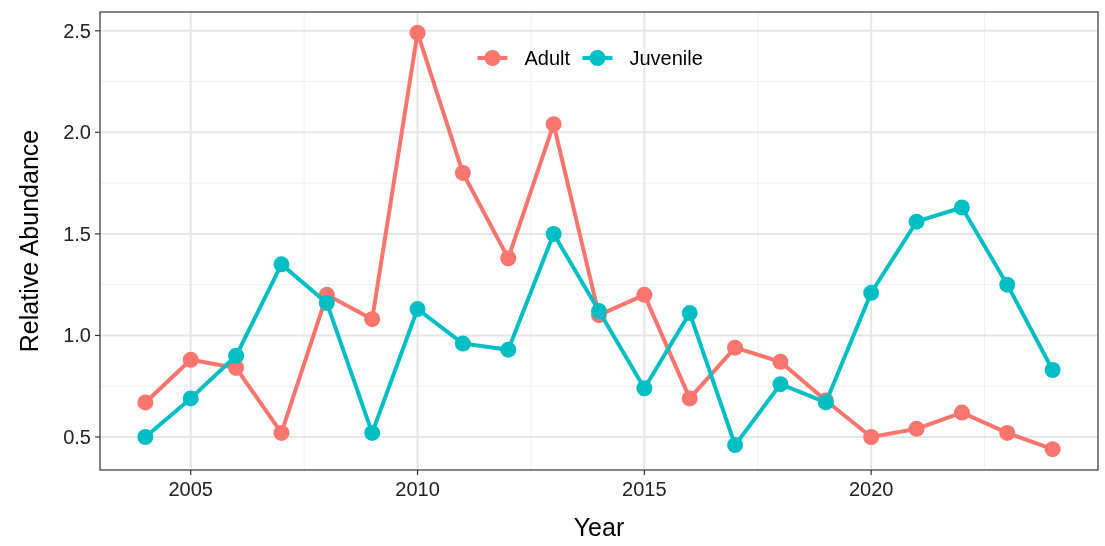 Image resolution: width=1105 pixels, height=546 pixels. Describe the element at coordinates (77, 233) in the screenshot. I see `y-tick-label: 1.5` at that location.